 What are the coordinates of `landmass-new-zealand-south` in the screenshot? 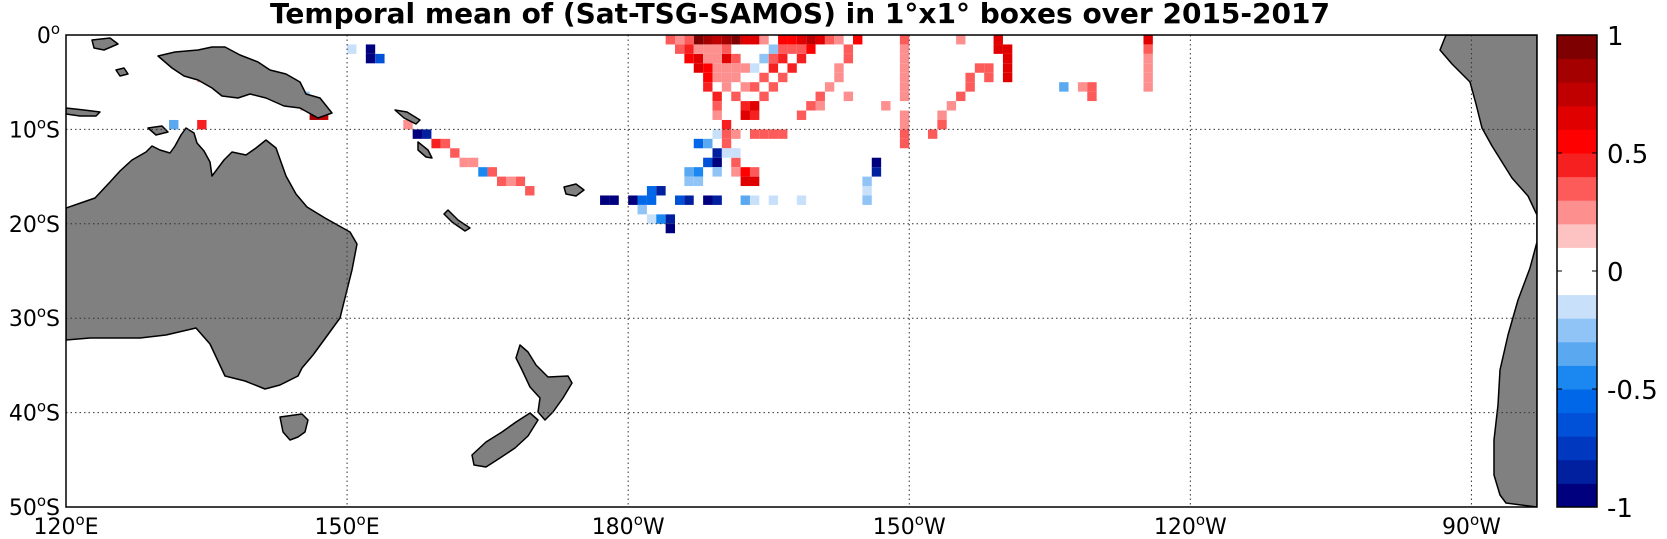 It's located at (505, 440).